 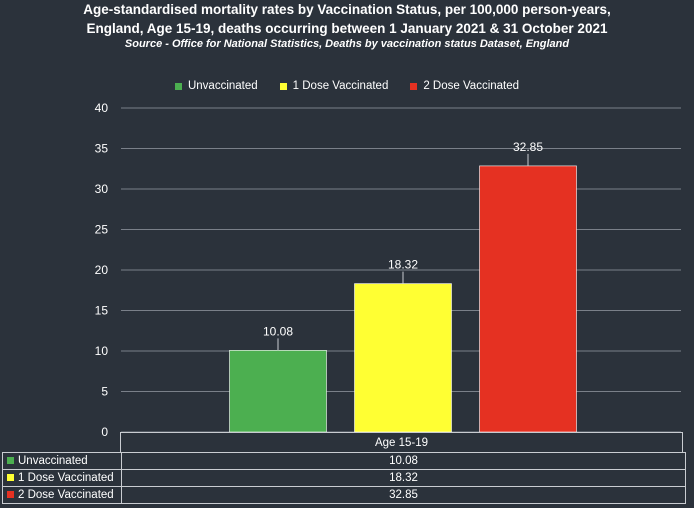 What do you see at coordinates (403, 265) in the screenshot?
I see `data-label: 18.32` at bounding box center [403, 265].